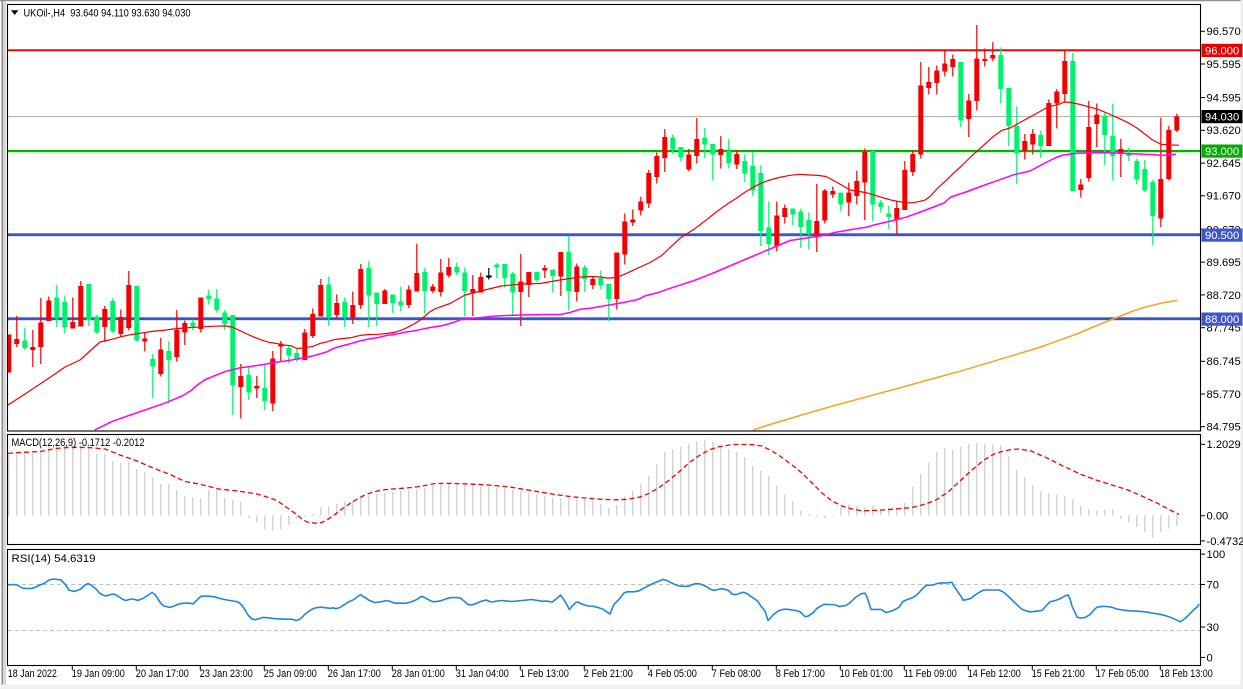 The height and width of the screenshot is (689, 1243). What do you see at coordinates (1224, 99) in the screenshot?
I see `svg-text: 94.595` at bounding box center [1224, 99].